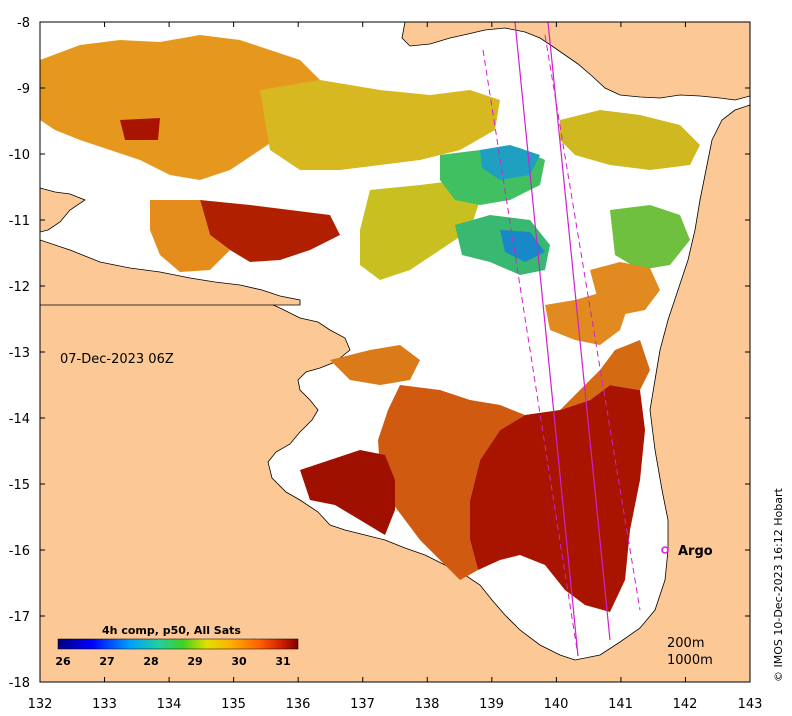 The image size is (792, 716). I want to click on land-nt-west, so click(170, 272).